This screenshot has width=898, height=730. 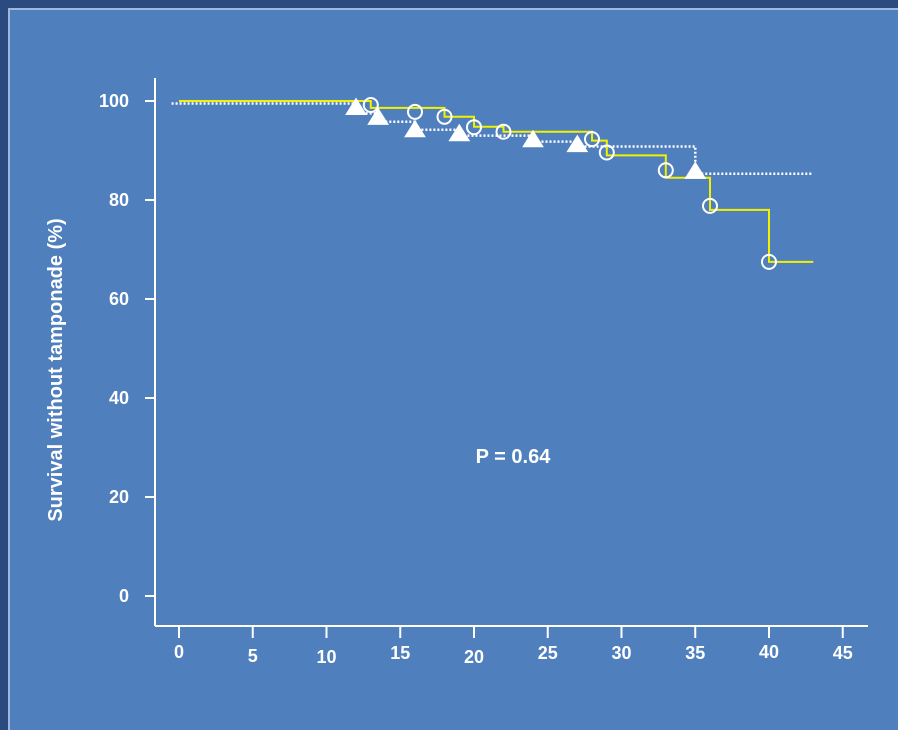 What do you see at coordinates (119, 299) in the screenshot?
I see `y-tick-label: 60` at bounding box center [119, 299].